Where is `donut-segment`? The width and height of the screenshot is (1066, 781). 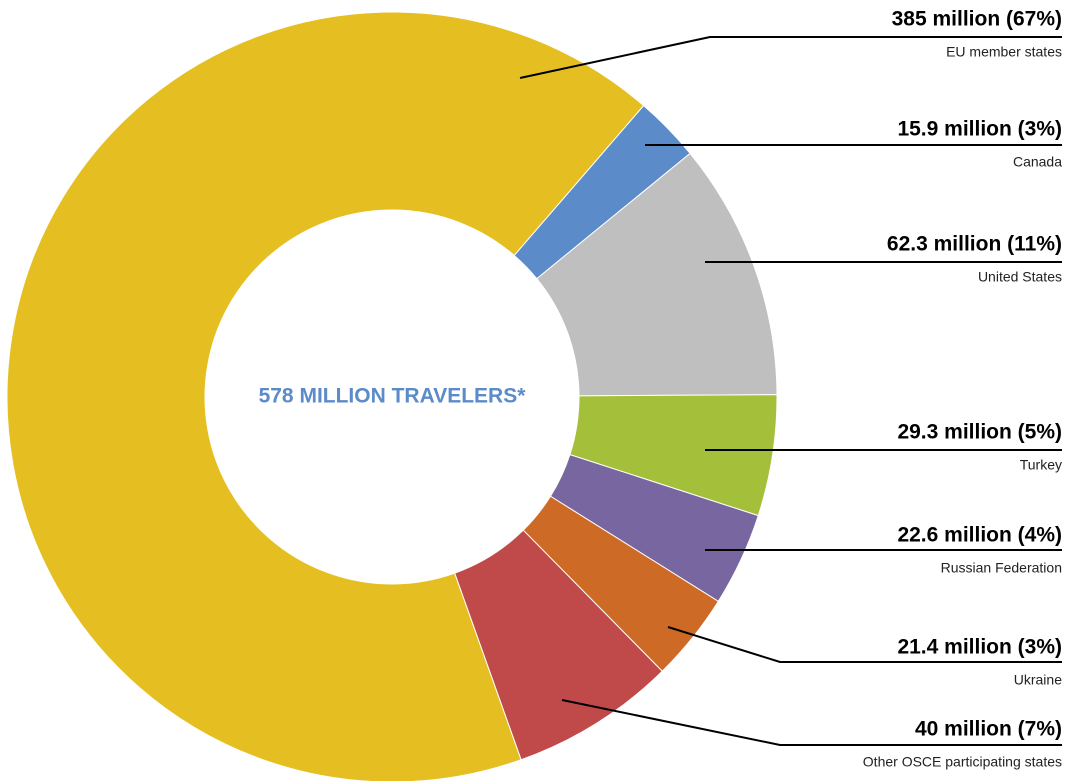 donut-segment is located at coordinates (558, 645).